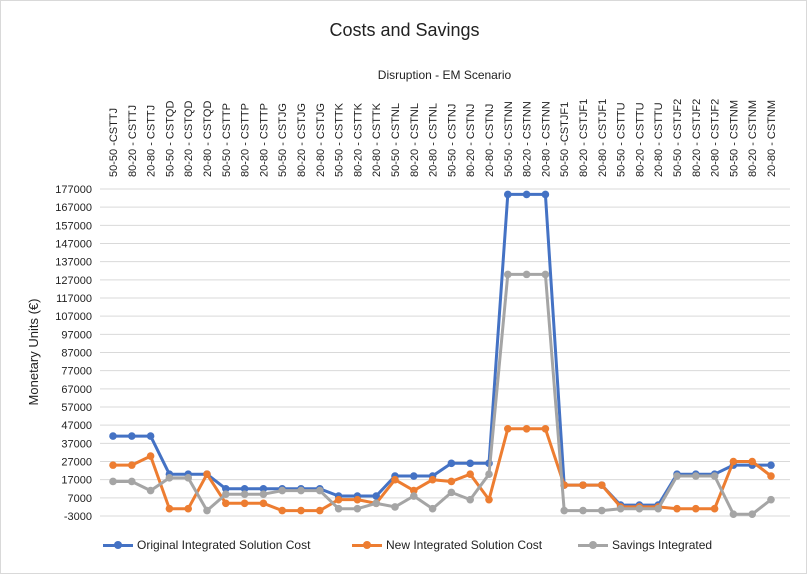 The image size is (809, 576). I want to click on x-tick-label: 50-50 - CSTJG, so click(283, 140).